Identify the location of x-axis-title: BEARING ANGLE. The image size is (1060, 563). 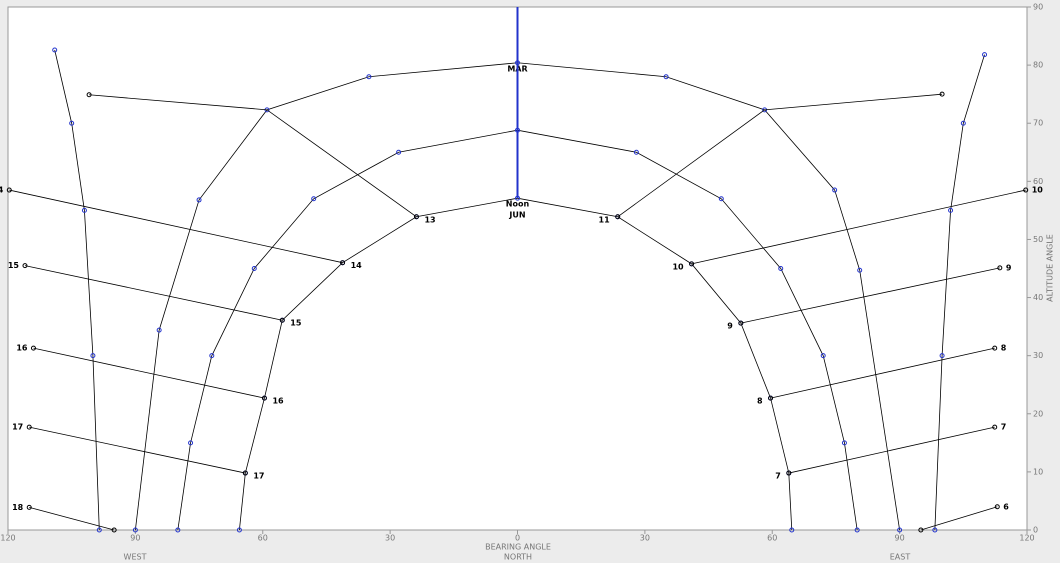
(518, 547).